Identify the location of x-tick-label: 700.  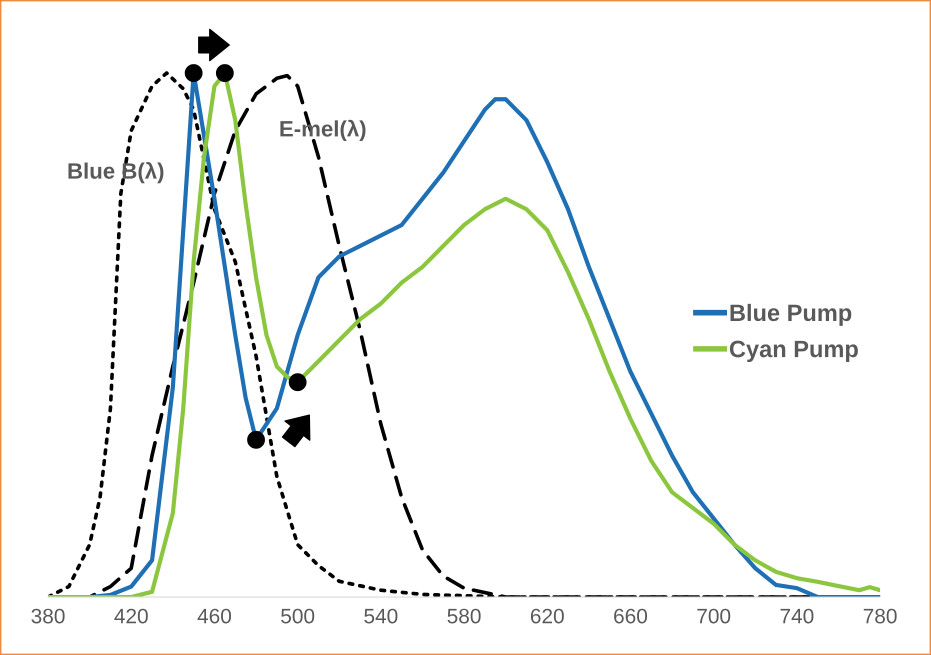
(713, 616).